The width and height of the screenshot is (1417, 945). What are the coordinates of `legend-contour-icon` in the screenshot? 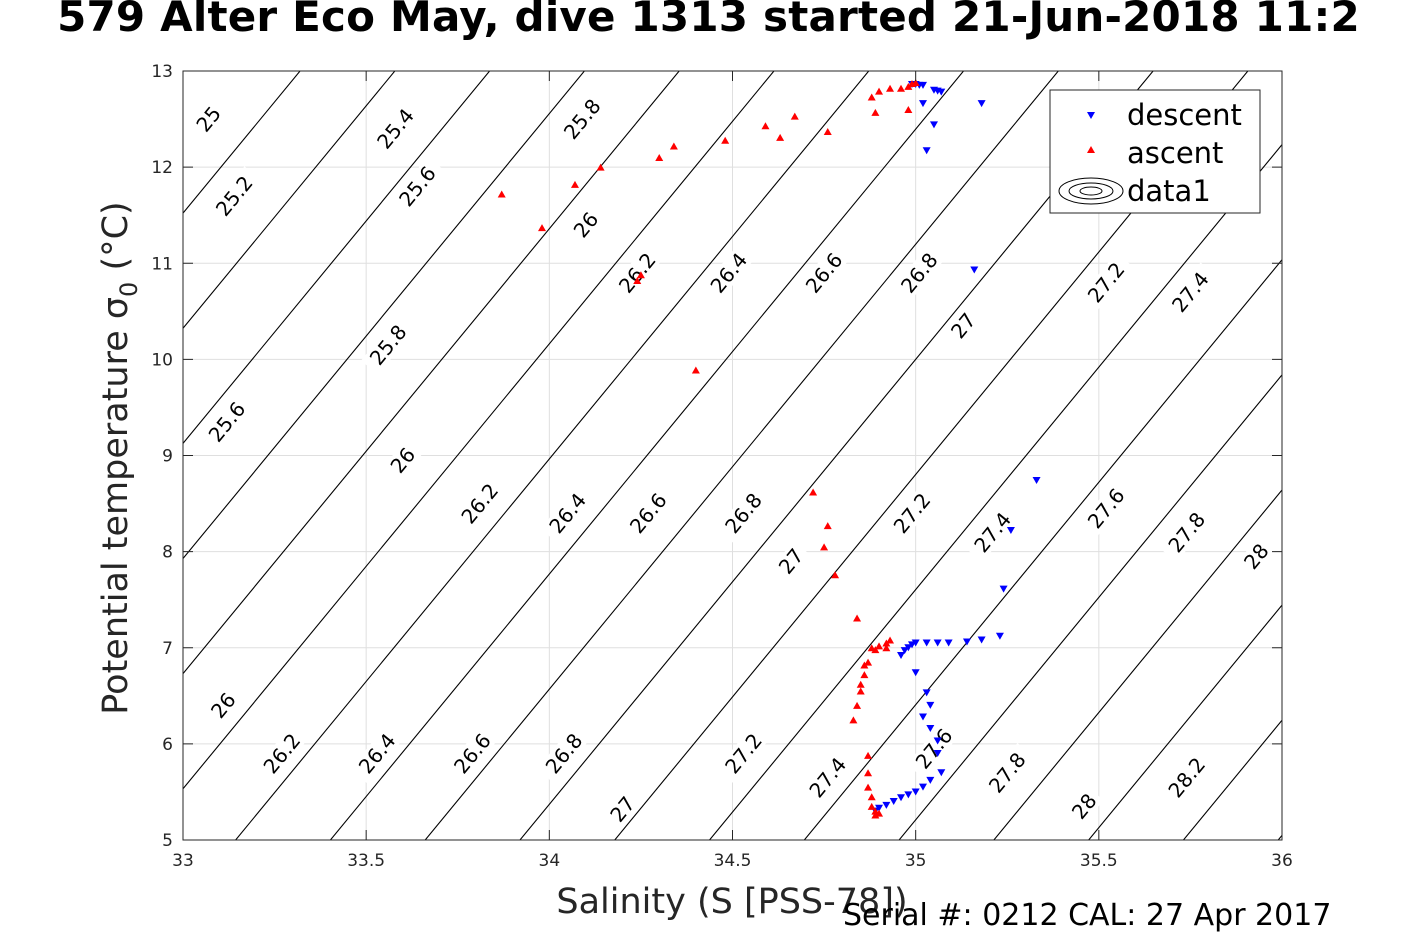 It's located at (1091, 191).